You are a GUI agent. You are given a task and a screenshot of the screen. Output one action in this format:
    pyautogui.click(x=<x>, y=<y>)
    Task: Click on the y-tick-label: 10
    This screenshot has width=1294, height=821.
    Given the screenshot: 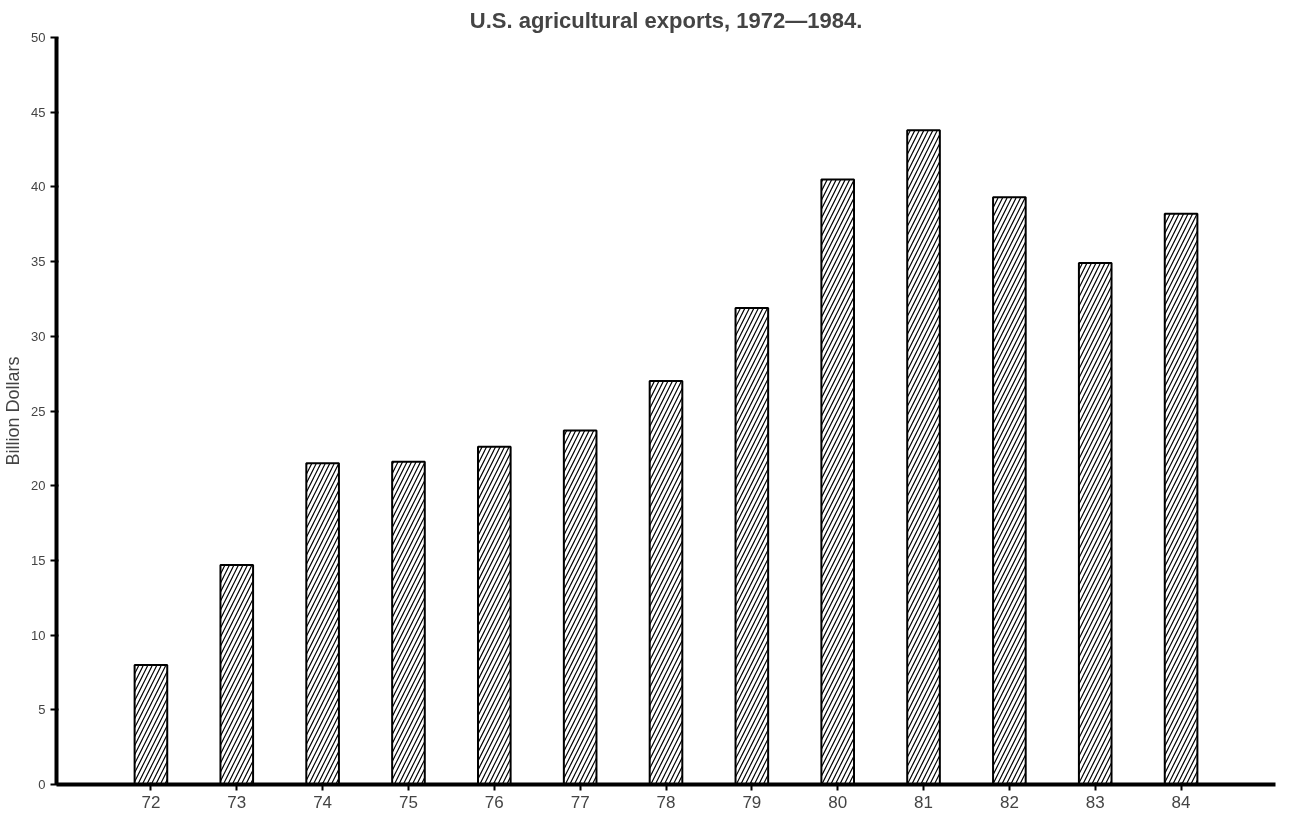 What is the action you would take?
    pyautogui.click(x=38, y=635)
    